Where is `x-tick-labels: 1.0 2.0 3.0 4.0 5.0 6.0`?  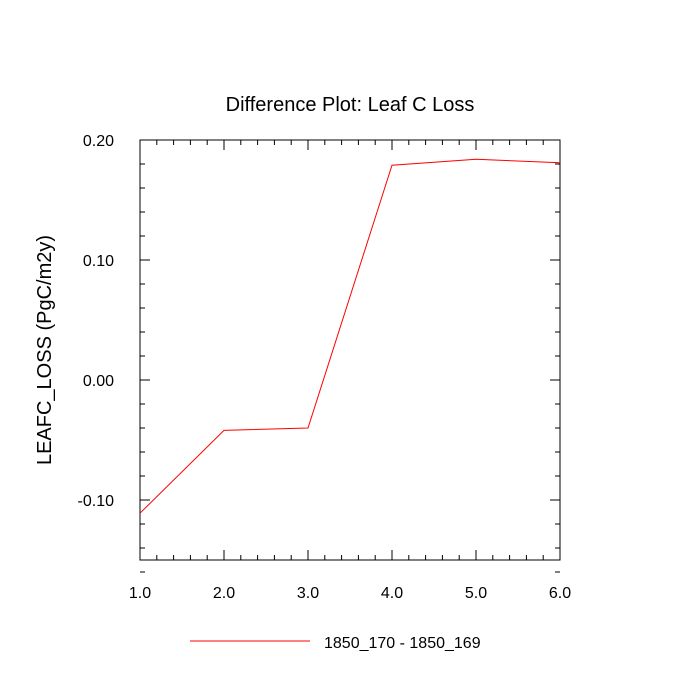
x-tick-labels: 1.0 2.0 3.0 4.0 5.0 6.0 is located at coordinates (350, 593).